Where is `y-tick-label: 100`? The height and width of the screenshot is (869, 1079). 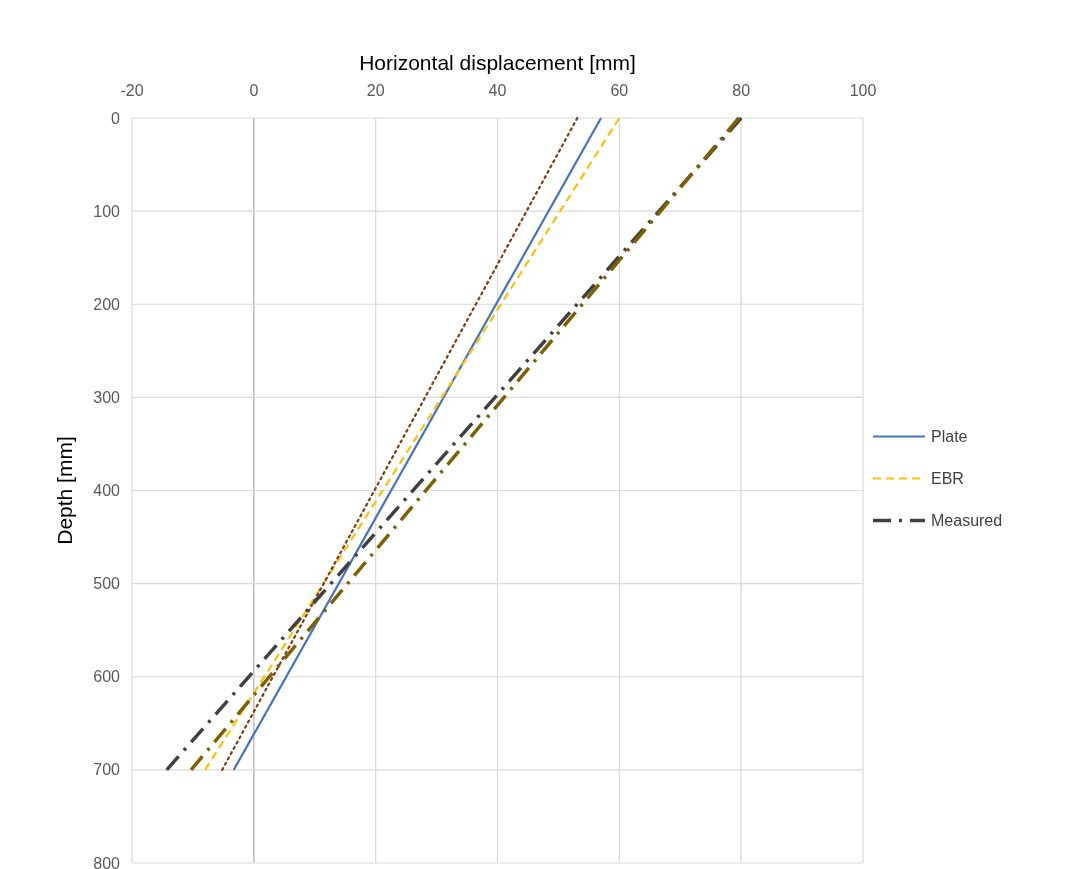 y-tick-label: 100 is located at coordinates (107, 211).